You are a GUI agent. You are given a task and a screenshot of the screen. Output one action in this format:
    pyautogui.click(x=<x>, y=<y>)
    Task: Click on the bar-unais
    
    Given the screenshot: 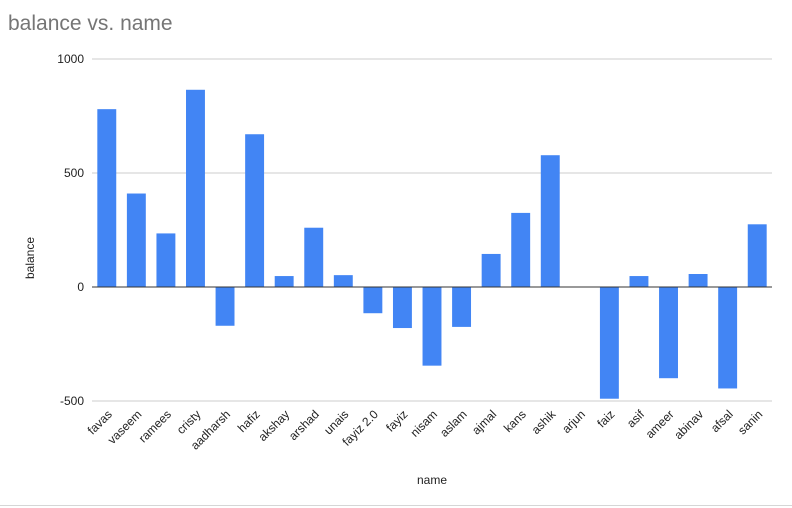 What is the action you would take?
    pyautogui.click(x=343, y=281)
    